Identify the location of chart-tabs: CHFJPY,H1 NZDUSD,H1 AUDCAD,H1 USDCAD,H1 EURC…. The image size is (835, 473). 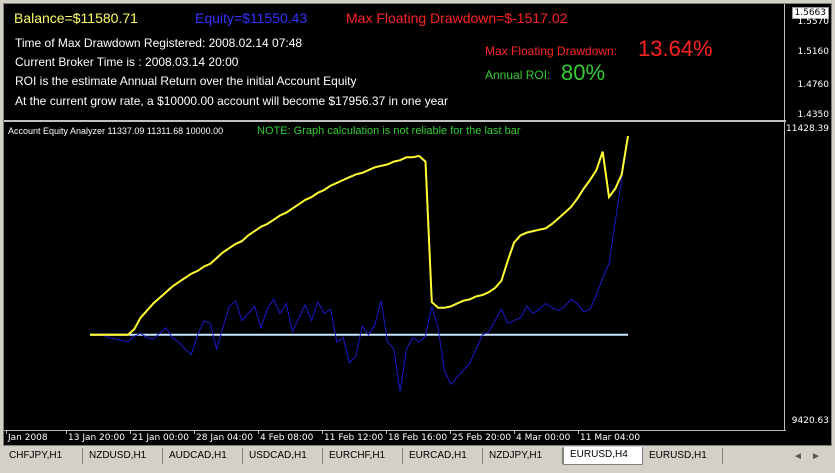
(417, 456).